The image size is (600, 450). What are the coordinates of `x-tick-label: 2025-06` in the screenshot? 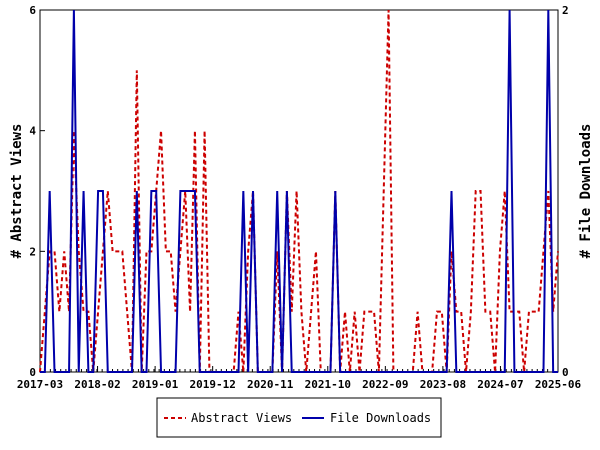 It's located at (558, 384).